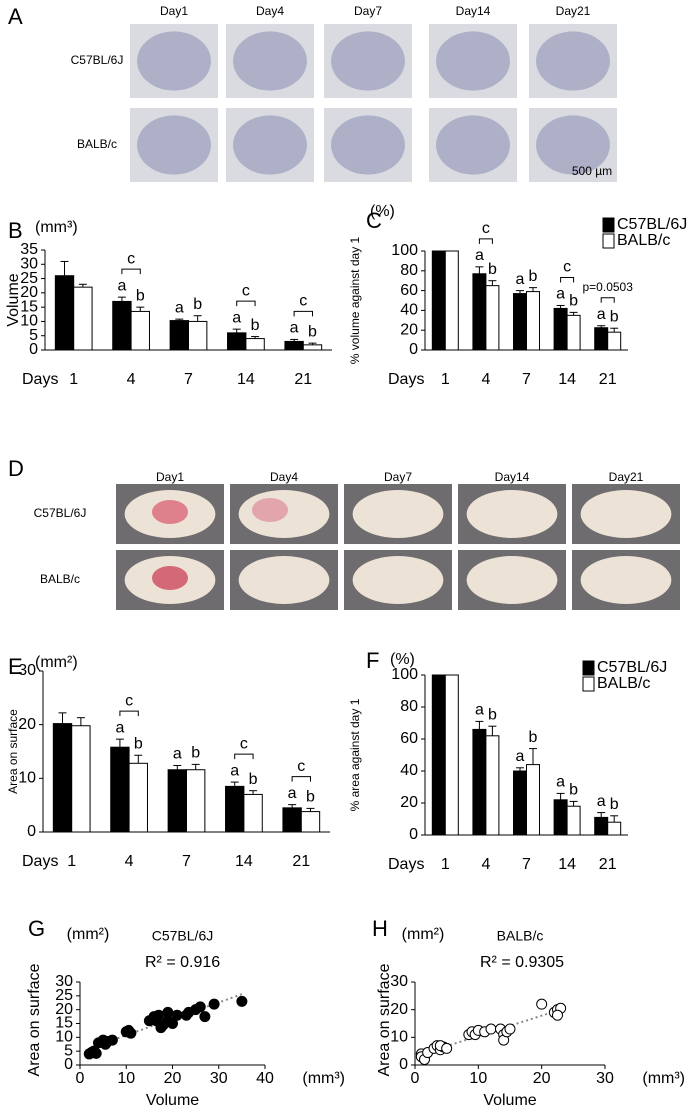 The width and height of the screenshot is (693, 1111). Describe the element at coordinates (473, 11) in the screenshot. I see `column-label: Day14` at that location.